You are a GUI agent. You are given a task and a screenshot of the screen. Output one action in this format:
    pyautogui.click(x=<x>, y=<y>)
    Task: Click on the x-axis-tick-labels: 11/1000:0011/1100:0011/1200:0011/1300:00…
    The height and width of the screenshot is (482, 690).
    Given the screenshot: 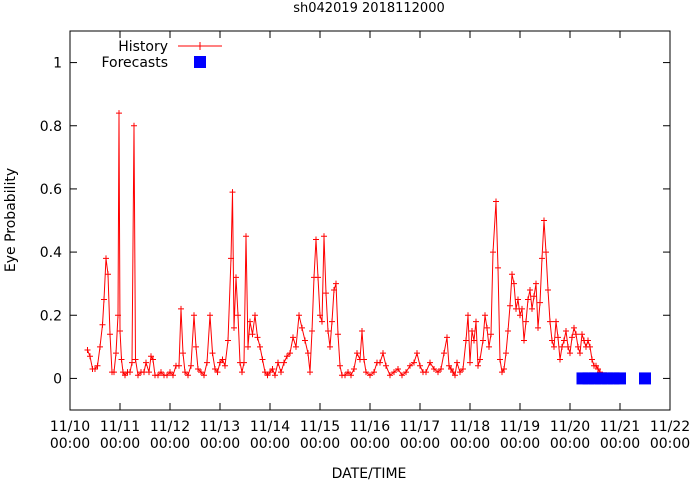 What is the action you would take?
    pyautogui.click(x=370, y=435)
    